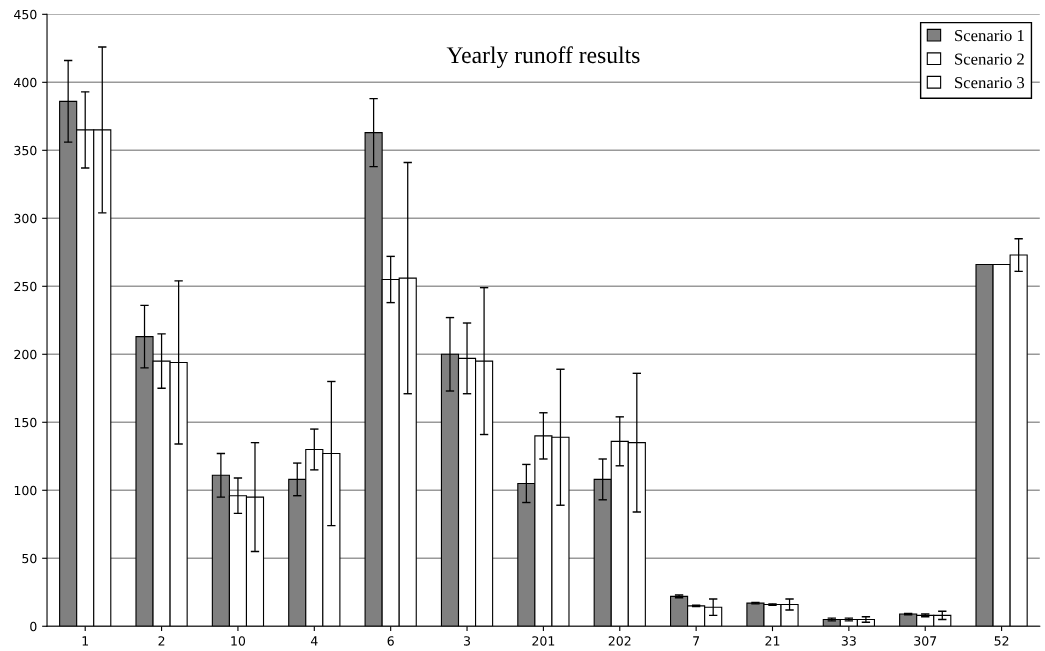 The height and width of the screenshot is (651, 1045). I want to click on y-tick-label: 350, so click(25, 150).